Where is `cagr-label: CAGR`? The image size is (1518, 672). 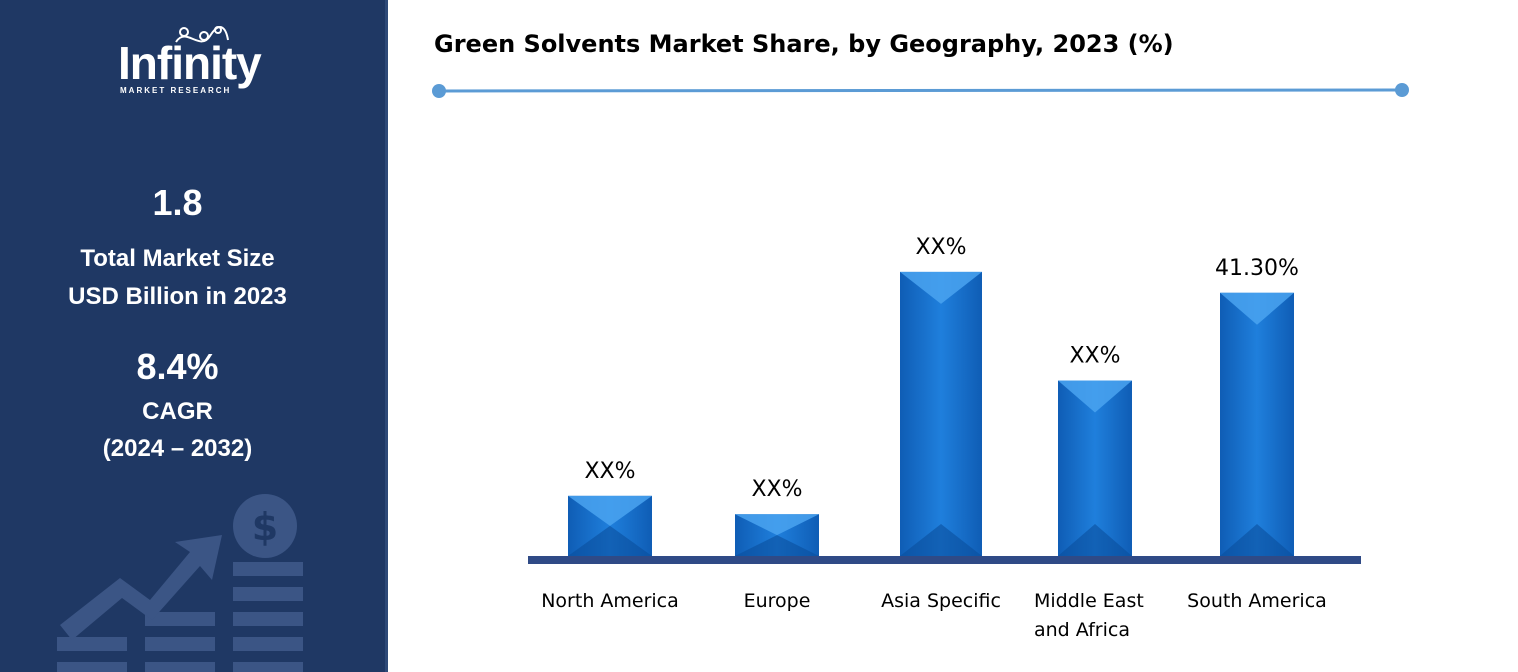
cagr-label: CAGR is located at coordinates (177, 411).